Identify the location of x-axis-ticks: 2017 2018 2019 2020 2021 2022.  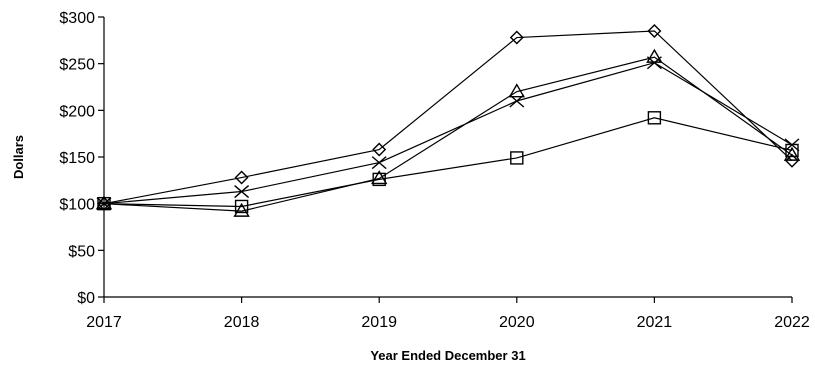
(448, 314).